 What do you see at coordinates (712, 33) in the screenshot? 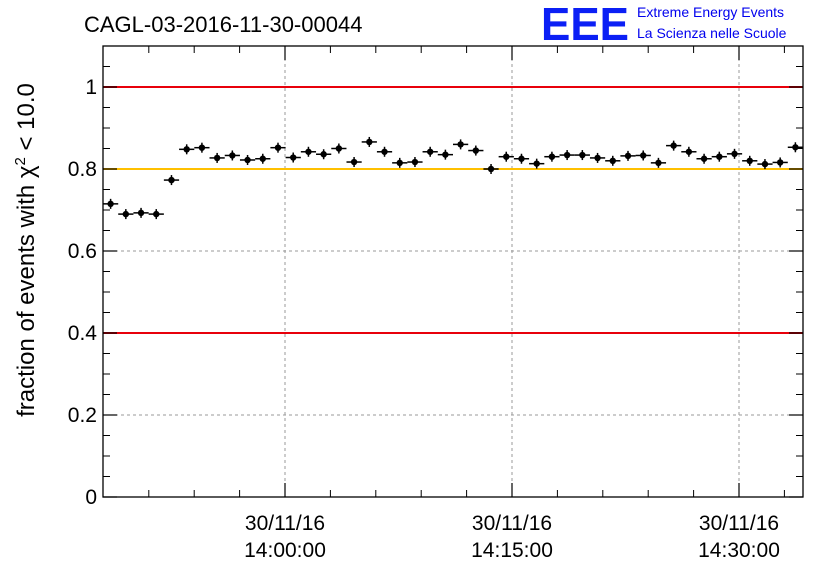
I see `logo-line-2: La Scienza nelle Scuole` at bounding box center [712, 33].